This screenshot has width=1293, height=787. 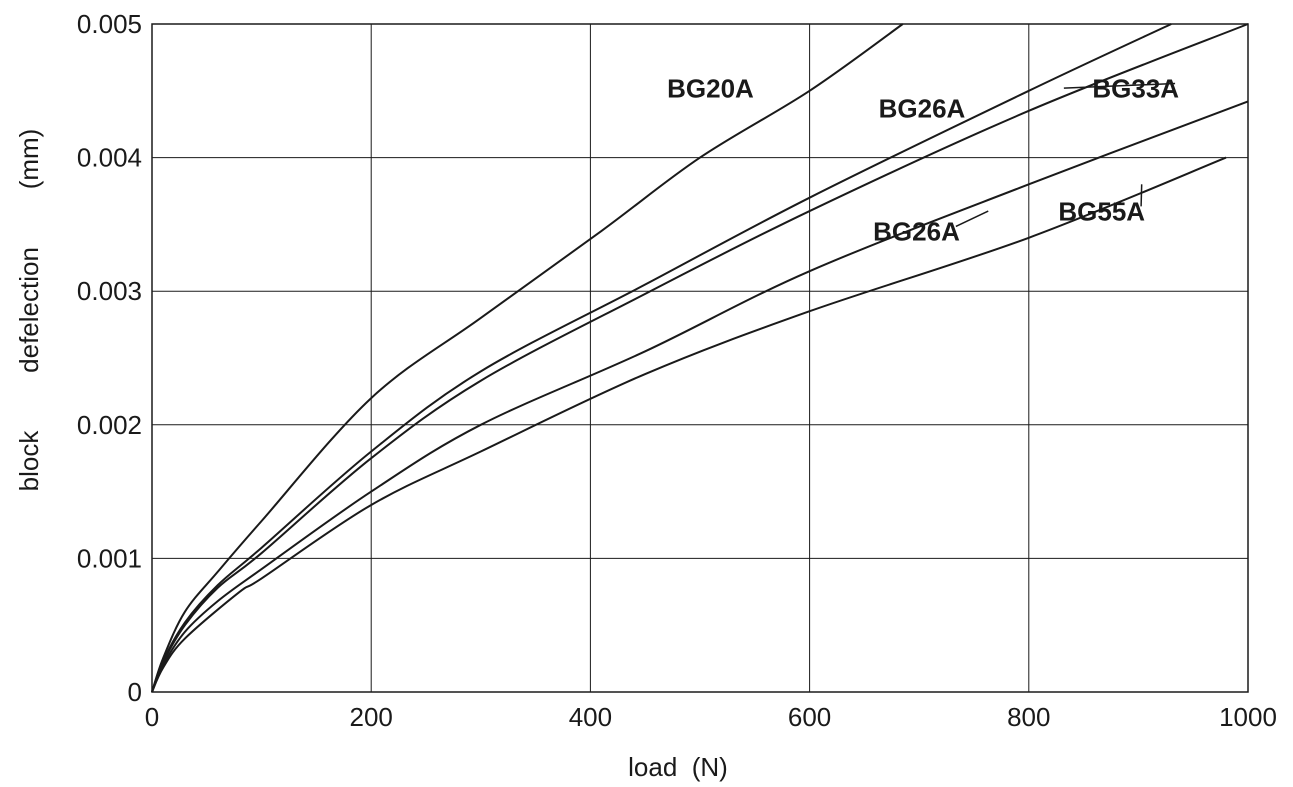 I want to click on y-tick-label: 0.003, so click(x=109, y=291).